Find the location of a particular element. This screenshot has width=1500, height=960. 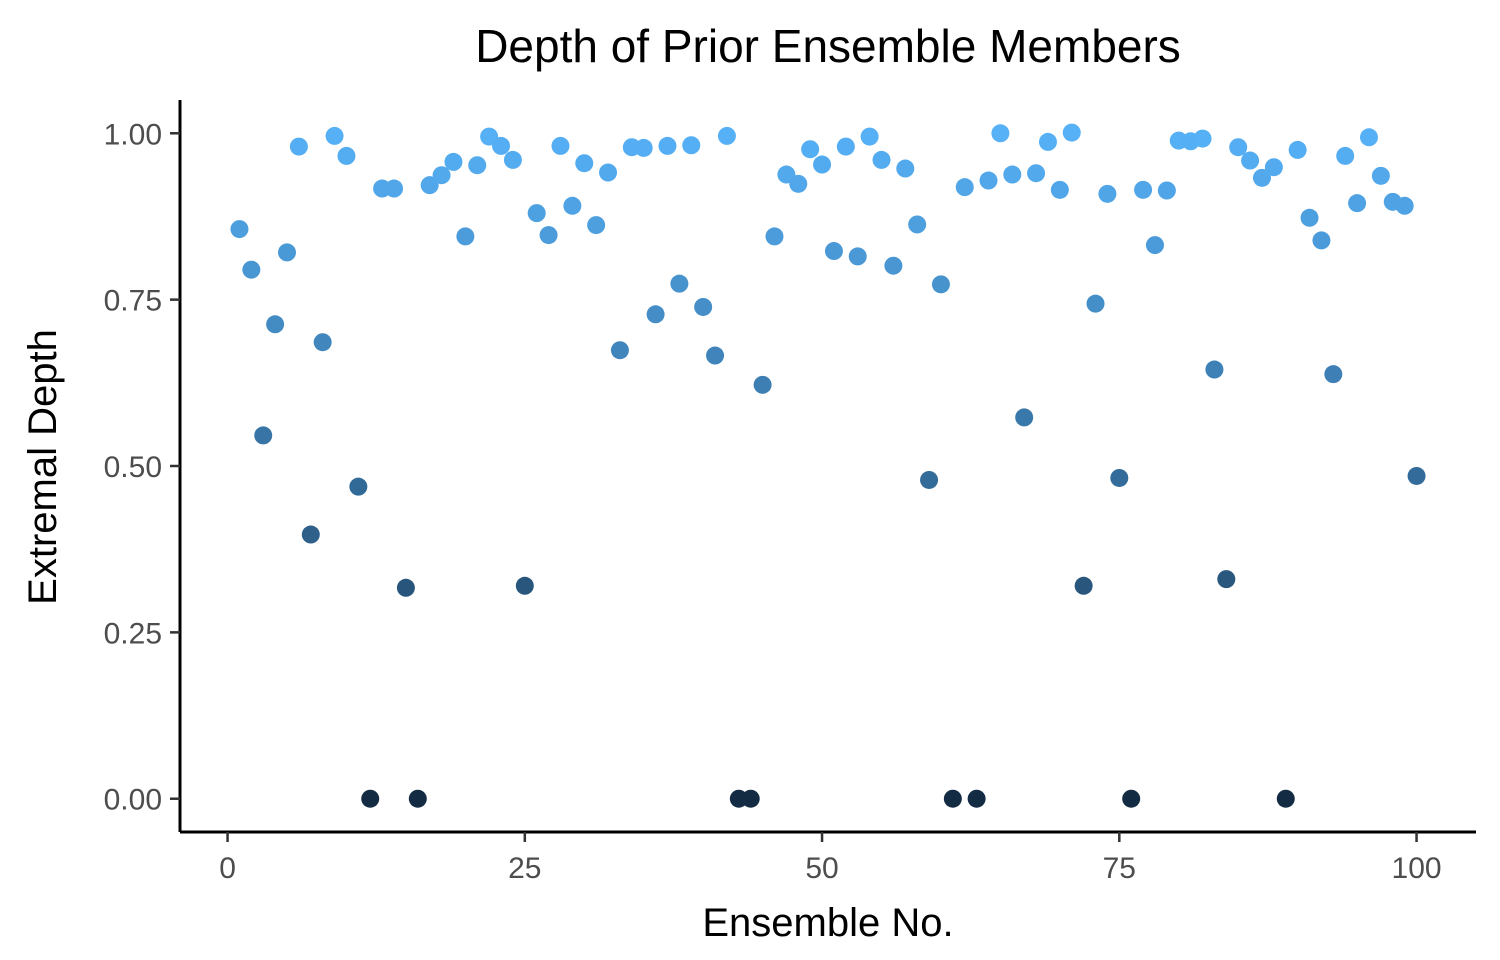

x-tick-label: 50 is located at coordinates (821, 868).